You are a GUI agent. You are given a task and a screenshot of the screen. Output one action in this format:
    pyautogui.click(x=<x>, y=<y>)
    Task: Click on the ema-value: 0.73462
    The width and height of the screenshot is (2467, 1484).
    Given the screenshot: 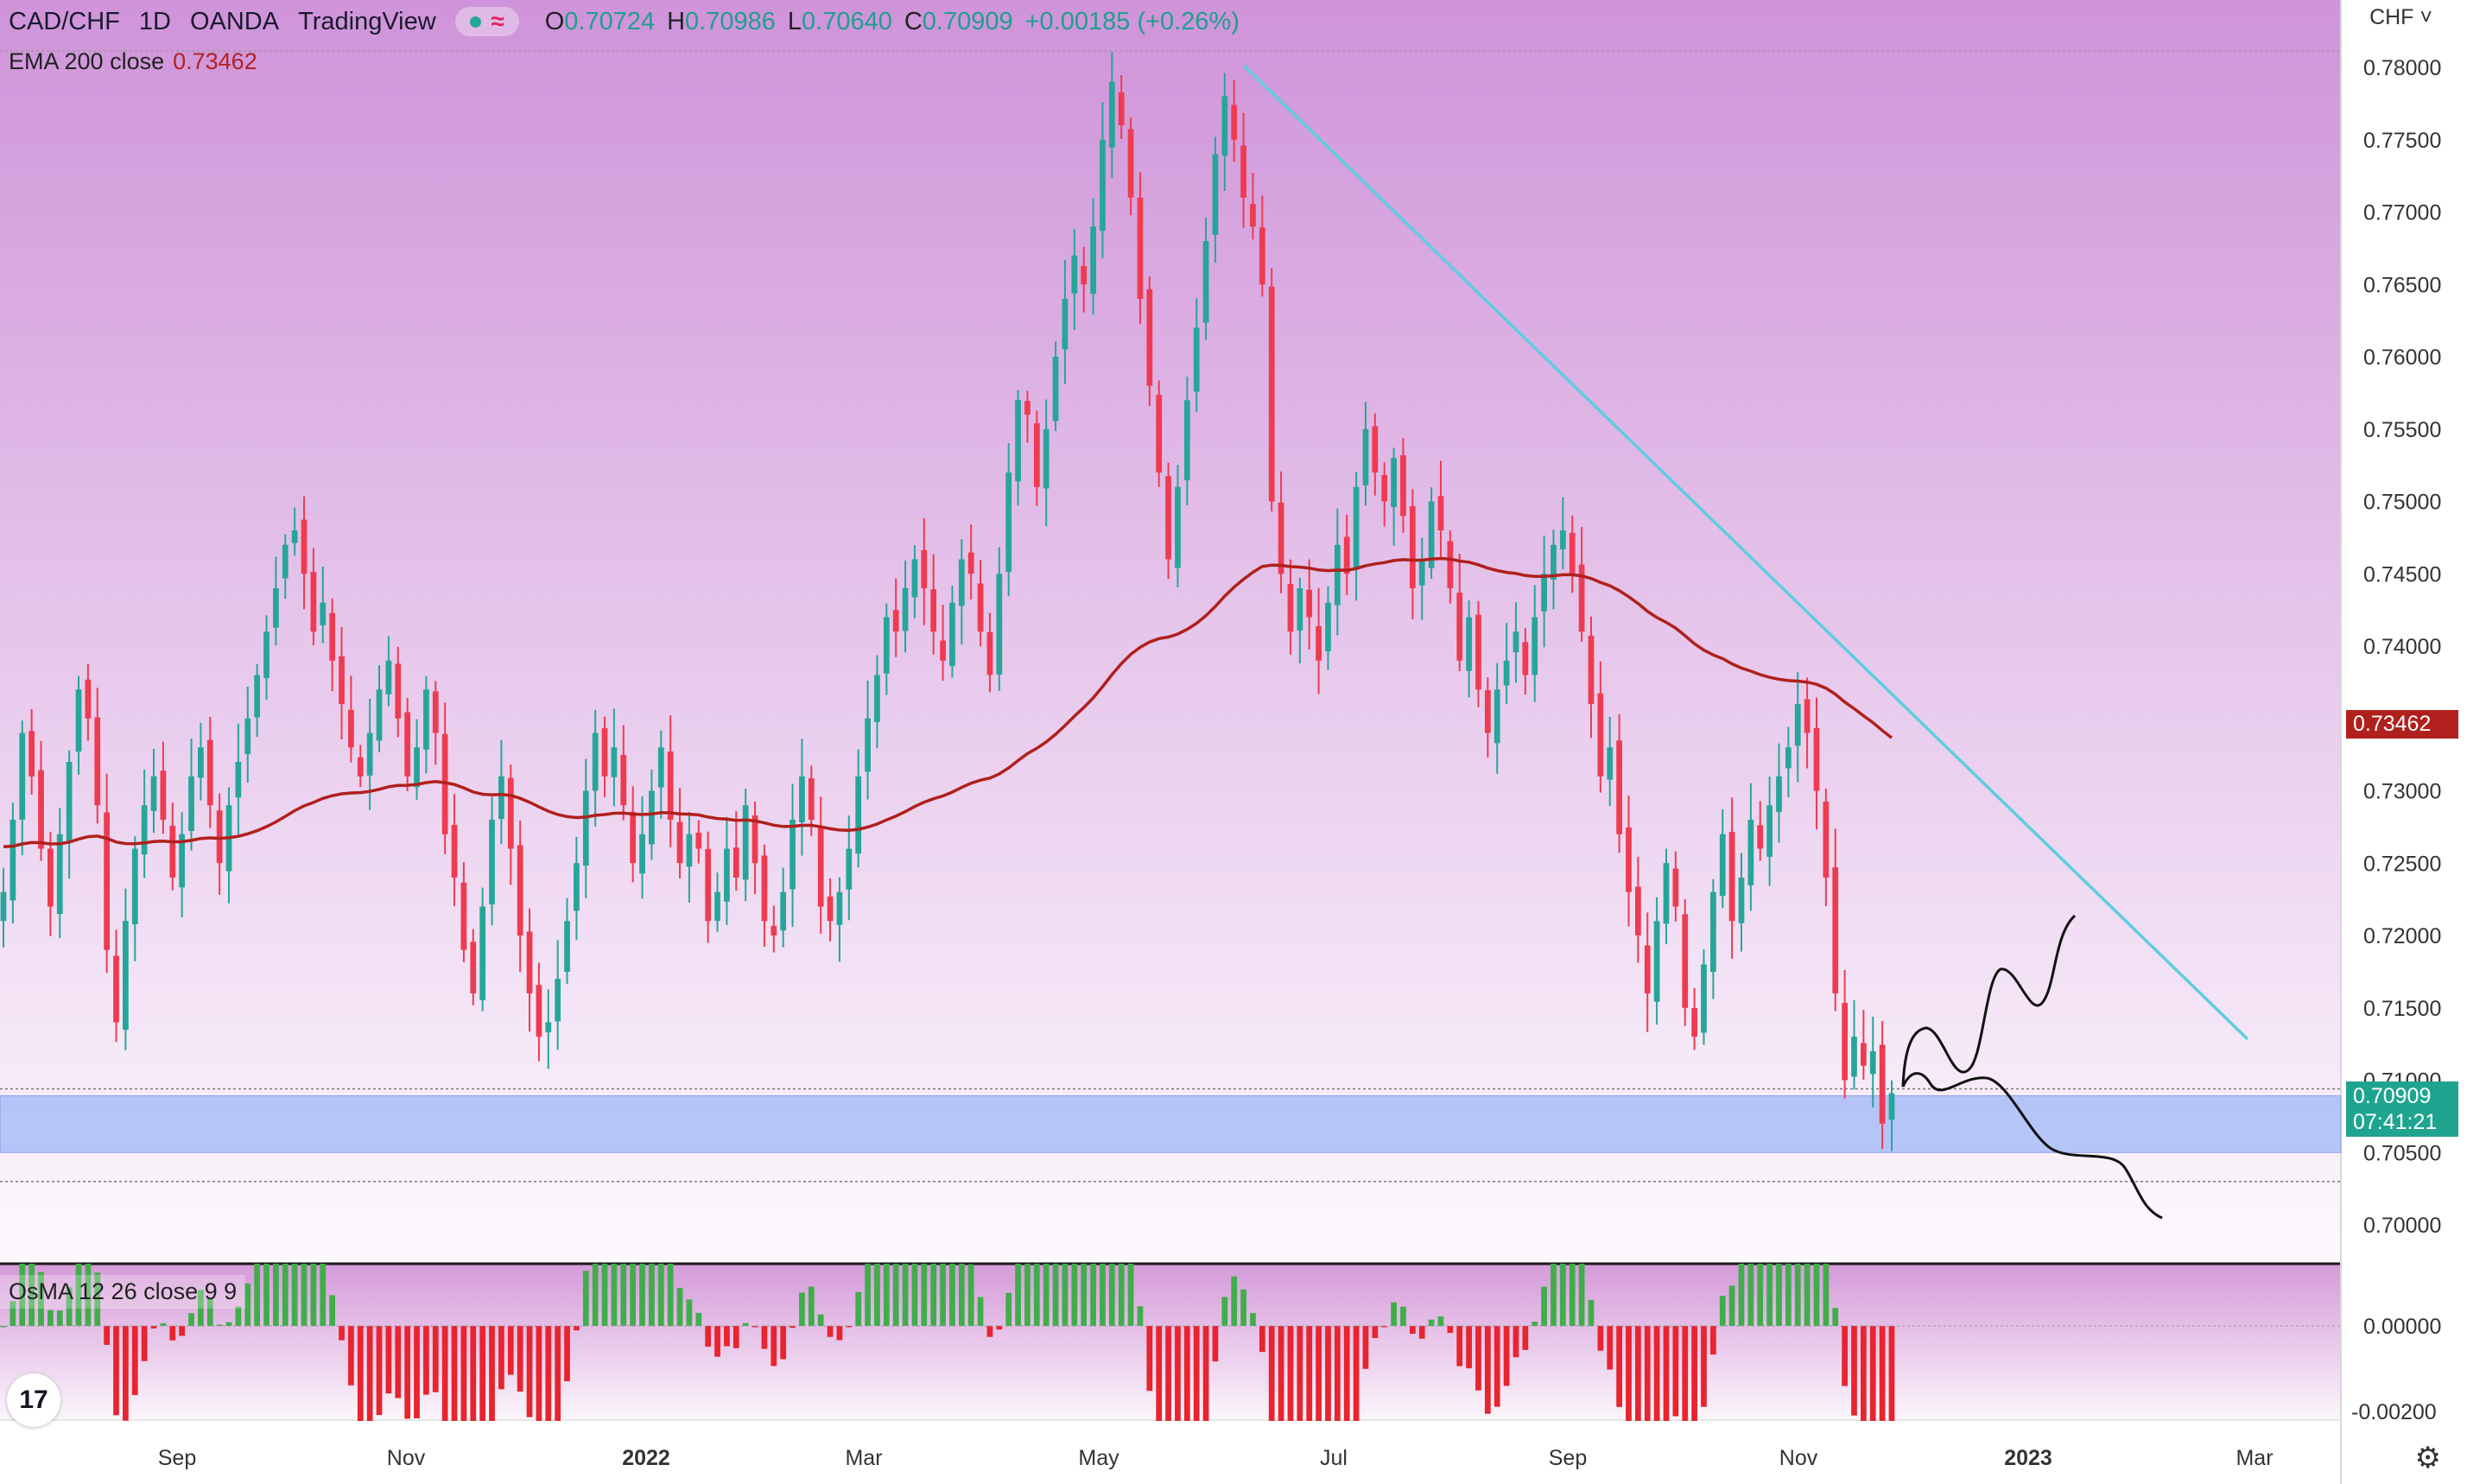 What is the action you would take?
    pyautogui.click(x=215, y=61)
    